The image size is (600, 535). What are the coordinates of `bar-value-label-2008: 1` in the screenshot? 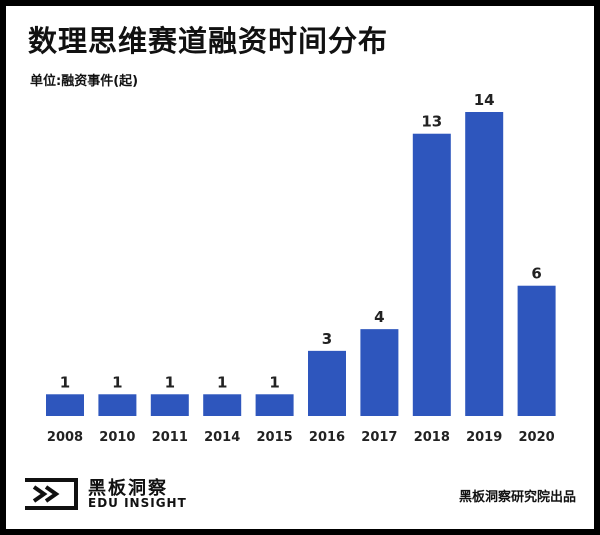 It's located at (65, 382).